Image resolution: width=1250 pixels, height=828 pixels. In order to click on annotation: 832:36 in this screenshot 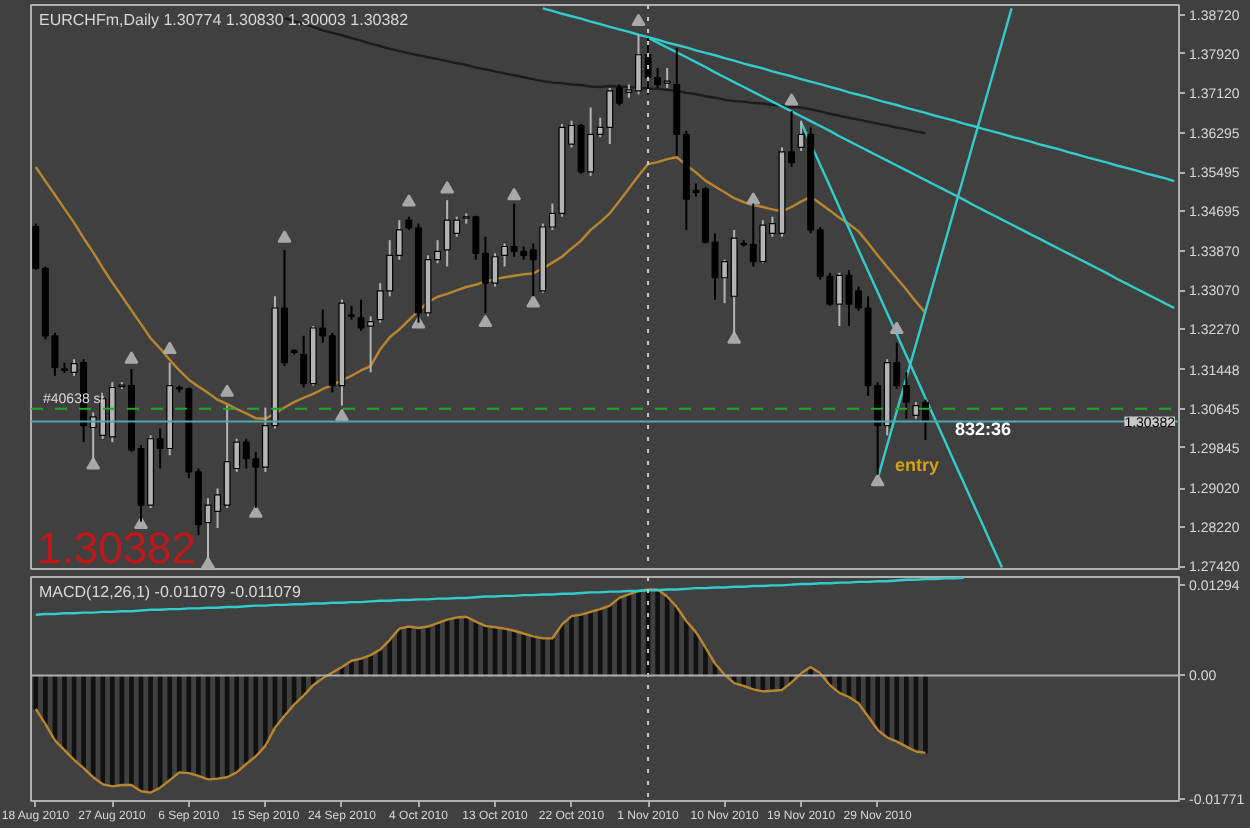, I will do `click(983, 429)`.